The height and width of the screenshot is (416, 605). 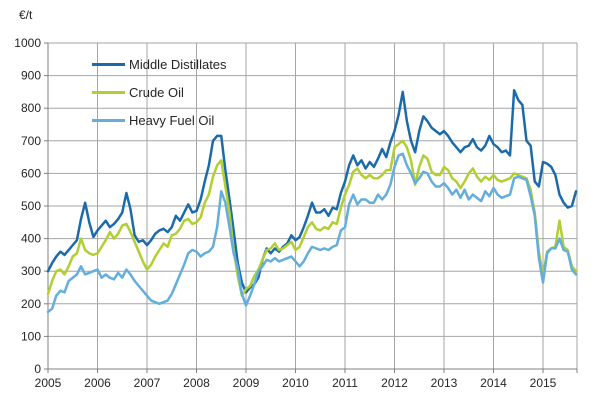 What do you see at coordinates (97, 383) in the screenshot?
I see `x-tick-label: 2006` at bounding box center [97, 383].